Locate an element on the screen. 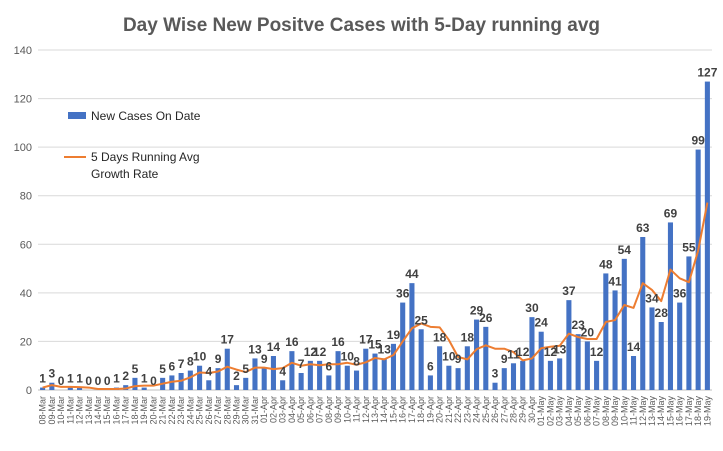 The height and width of the screenshot is (451, 723). x-tick-label: 29-Mar is located at coordinates (237, 410).